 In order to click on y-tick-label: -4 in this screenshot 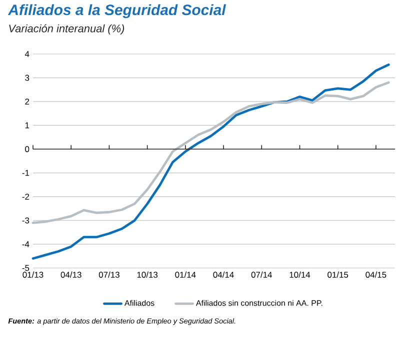, I will do `click(26, 244)`.